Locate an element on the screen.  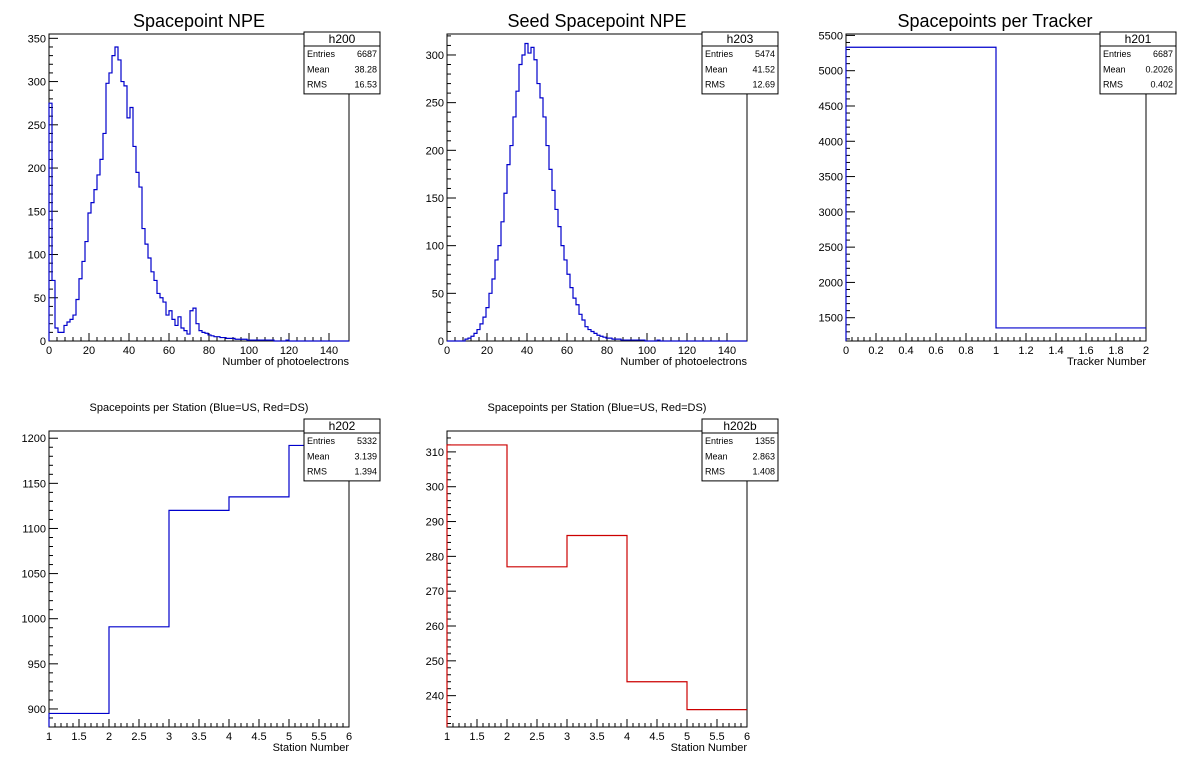
stats-box: h200 Entries 6687 Mean 38.28 RMS 16.53 is located at coordinates (342, 63).